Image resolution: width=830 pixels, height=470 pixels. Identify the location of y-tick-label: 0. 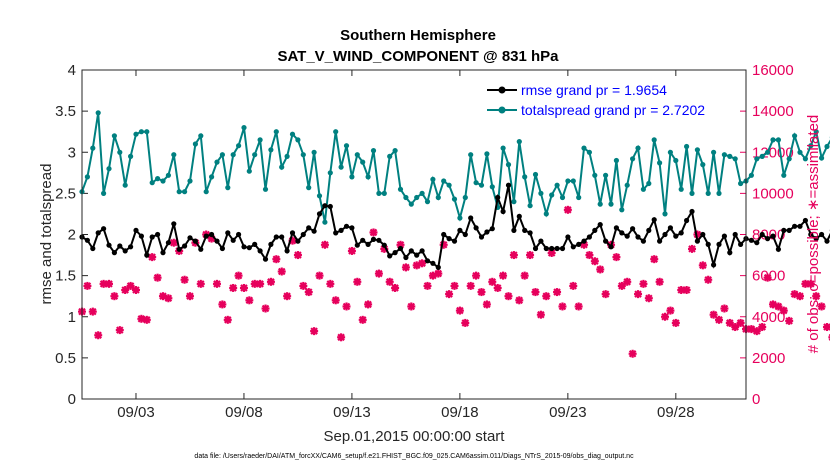
(72, 399).